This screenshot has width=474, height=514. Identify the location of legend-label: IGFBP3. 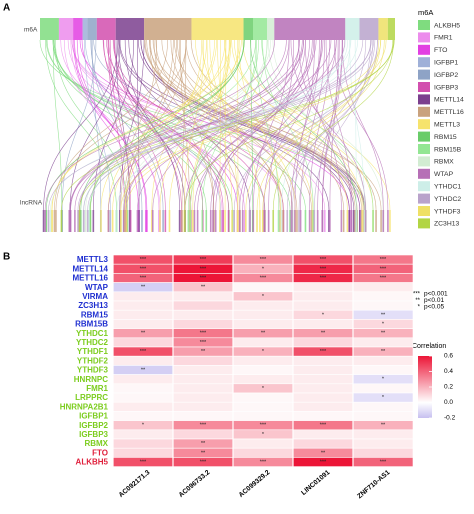
(446, 87).